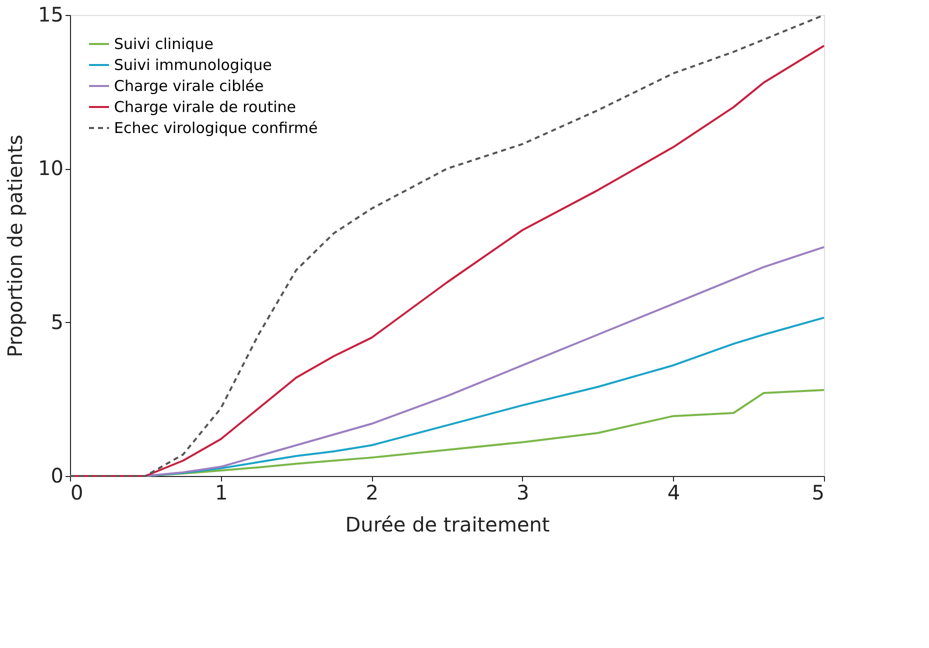 This screenshot has width=929, height=648. Describe the element at coordinates (673, 492) in the screenshot. I see `x-tick-label: 4` at that location.